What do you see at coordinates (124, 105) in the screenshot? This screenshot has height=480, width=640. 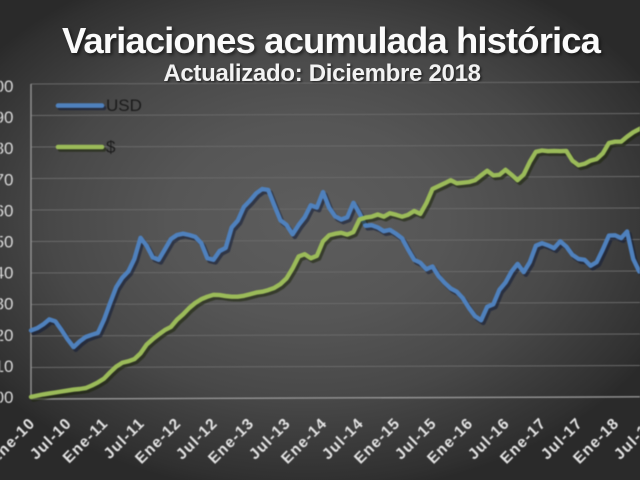 I see `svg-text: USD` at bounding box center [124, 105].